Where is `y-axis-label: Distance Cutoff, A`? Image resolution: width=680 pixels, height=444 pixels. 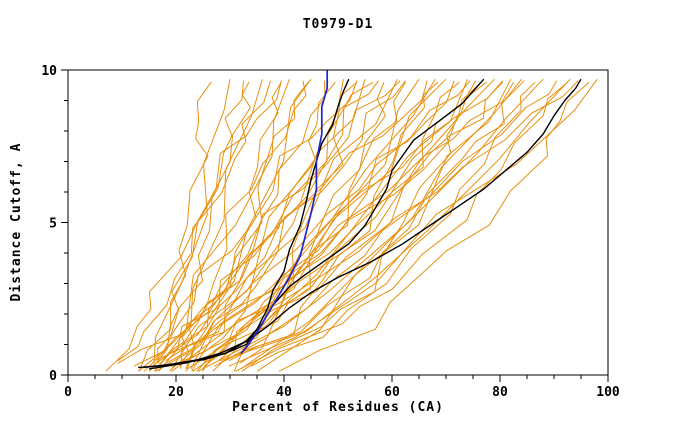
y-axis-label: Distance Cutoff, A is located at coordinates (16, 222).